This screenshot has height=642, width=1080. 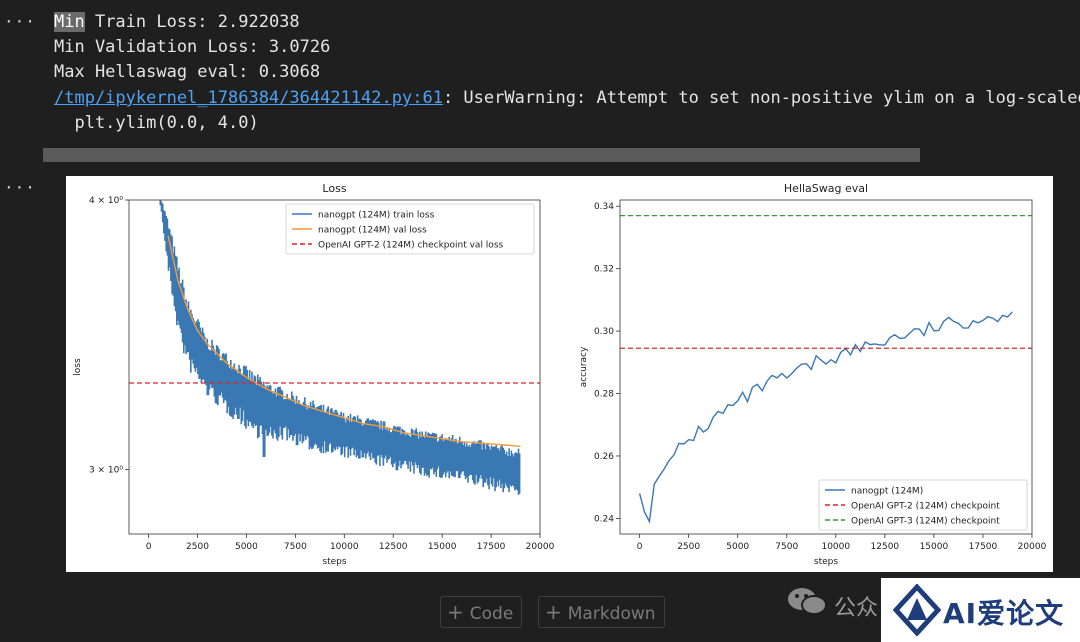 I want to click on val-loss-line: Min Validation Loss: 3.0726, so click(x=192, y=47).